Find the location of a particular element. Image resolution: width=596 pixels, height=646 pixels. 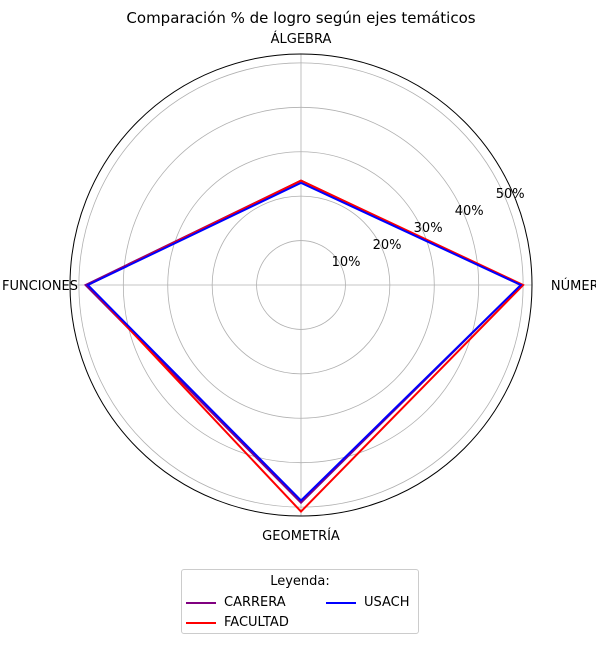

radial-tick-label-3: 40% is located at coordinates (469, 211).